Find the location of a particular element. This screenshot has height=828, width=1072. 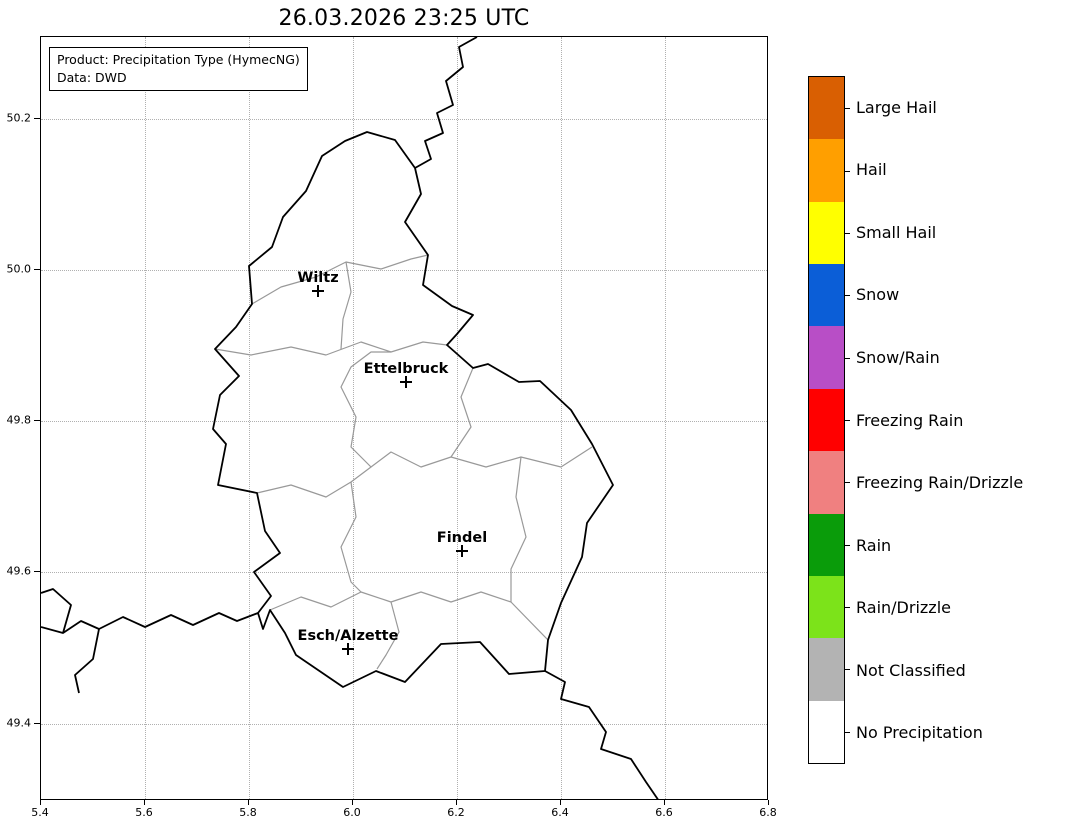

legend-label: Freezing Rain is located at coordinates (910, 420).